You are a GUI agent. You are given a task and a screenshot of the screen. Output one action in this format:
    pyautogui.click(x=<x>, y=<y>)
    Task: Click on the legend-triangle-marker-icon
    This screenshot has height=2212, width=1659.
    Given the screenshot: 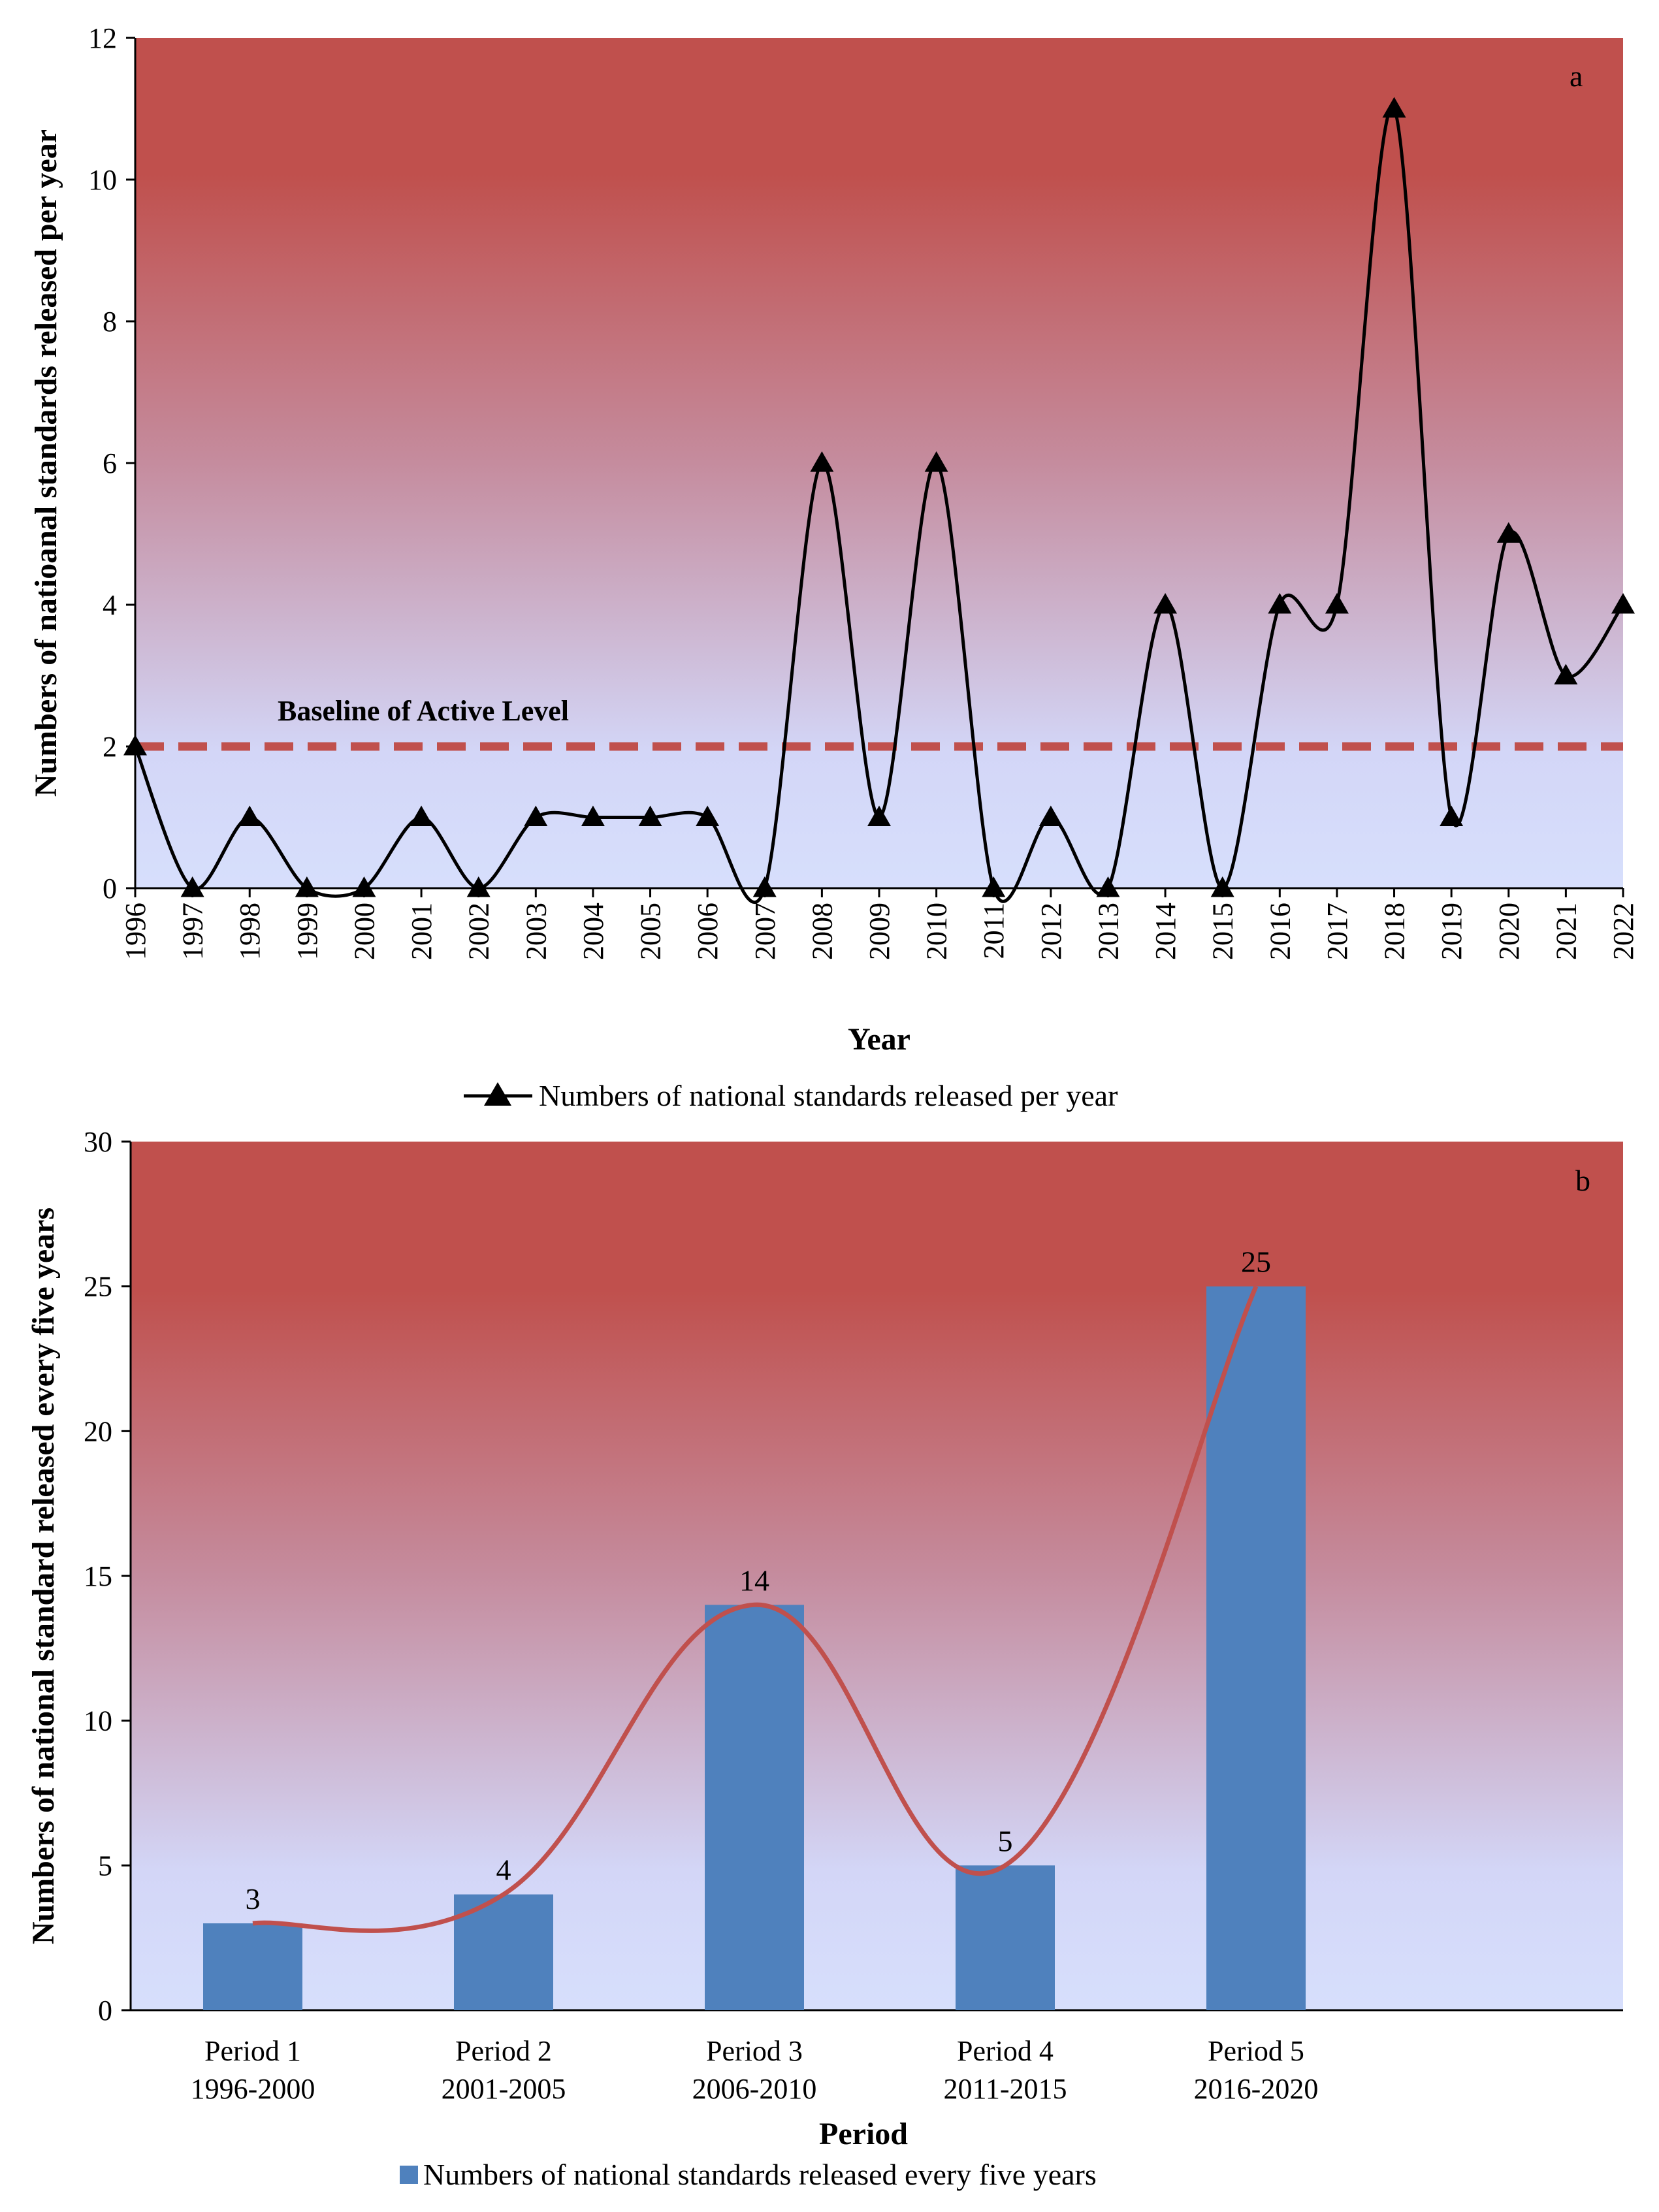 What is the action you would take?
    pyautogui.click(x=497, y=1094)
    